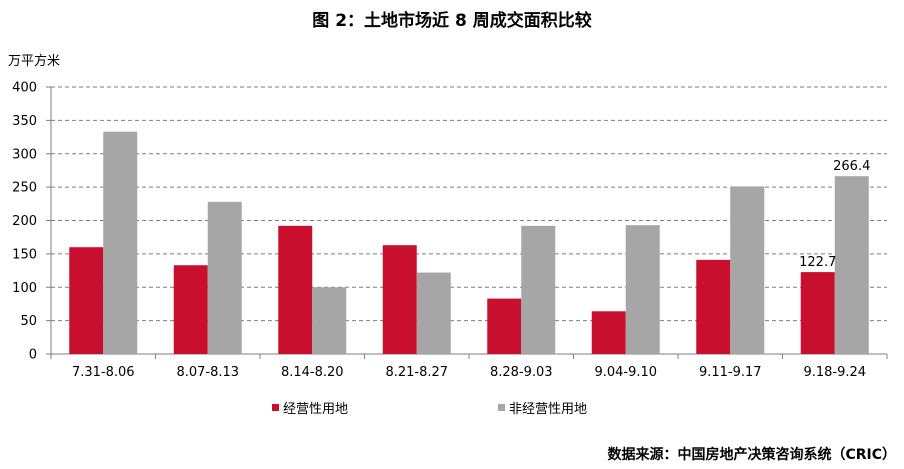  I want to click on data-label: 122.7, so click(817, 262).